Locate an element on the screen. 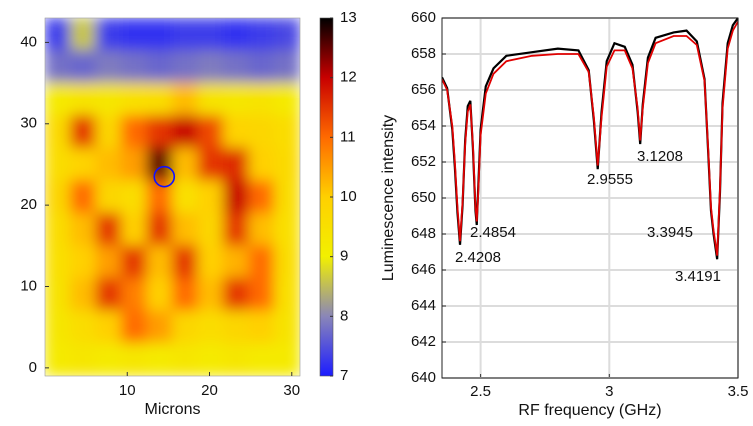 The height and width of the screenshot is (426, 753). colorbar-tick-label: 12 is located at coordinates (348, 77).